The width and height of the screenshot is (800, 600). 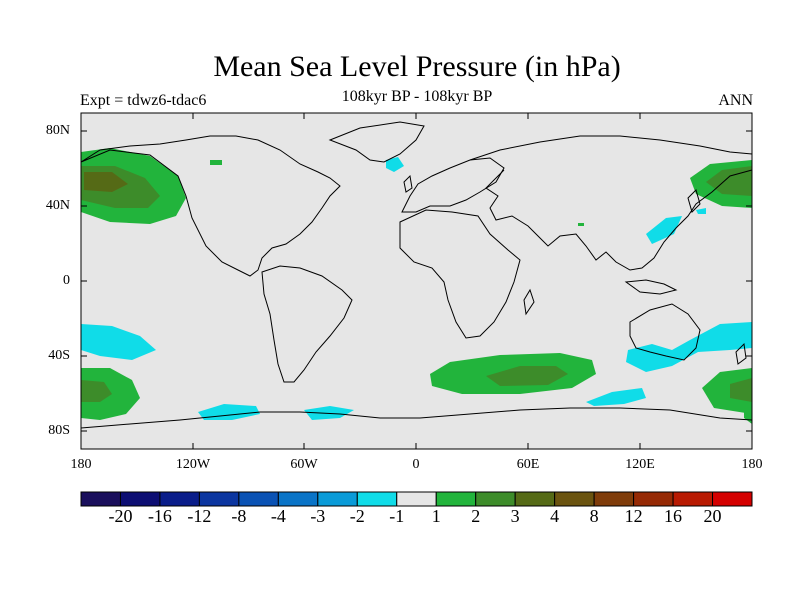 I want to click on coast-australia, so click(x=665, y=332).